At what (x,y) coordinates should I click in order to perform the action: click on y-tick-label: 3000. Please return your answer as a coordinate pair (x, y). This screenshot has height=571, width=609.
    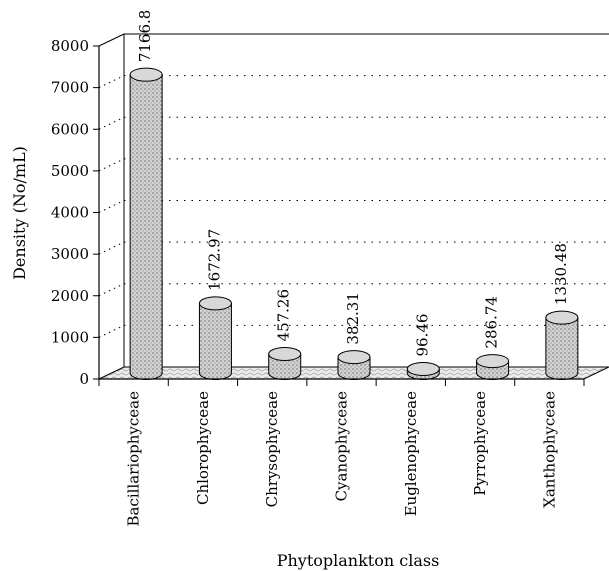
    Looking at the image, I should click on (70, 254).